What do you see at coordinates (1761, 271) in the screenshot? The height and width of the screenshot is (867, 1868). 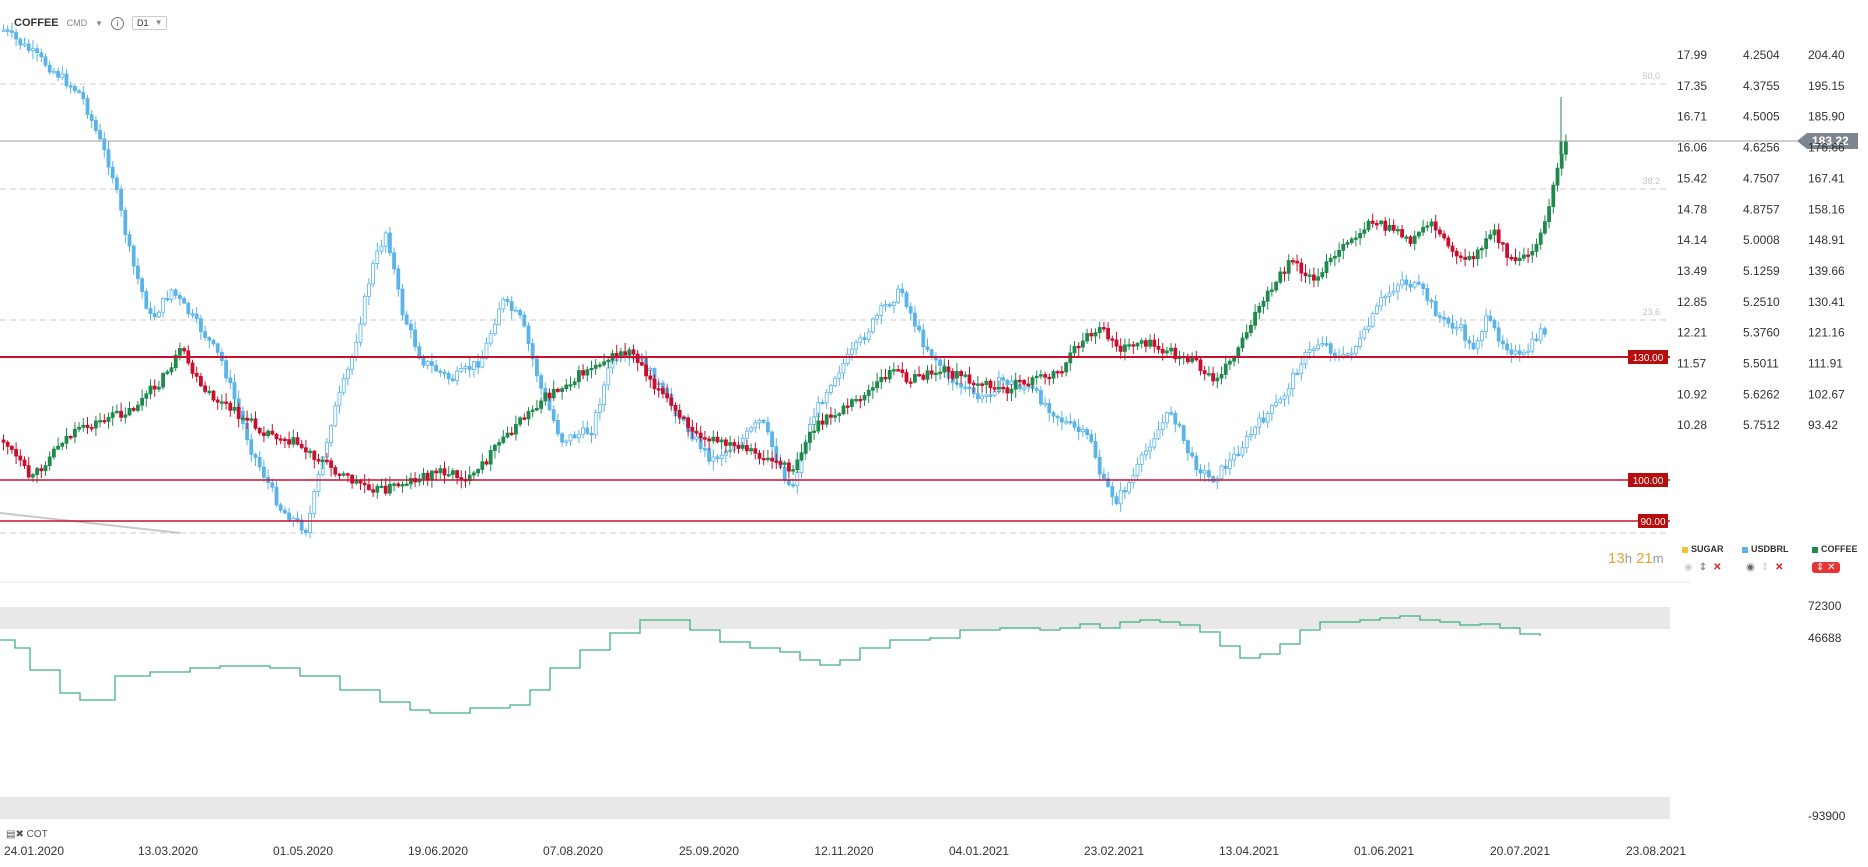 I see `usdbrl-tick: 5.1259` at bounding box center [1761, 271].